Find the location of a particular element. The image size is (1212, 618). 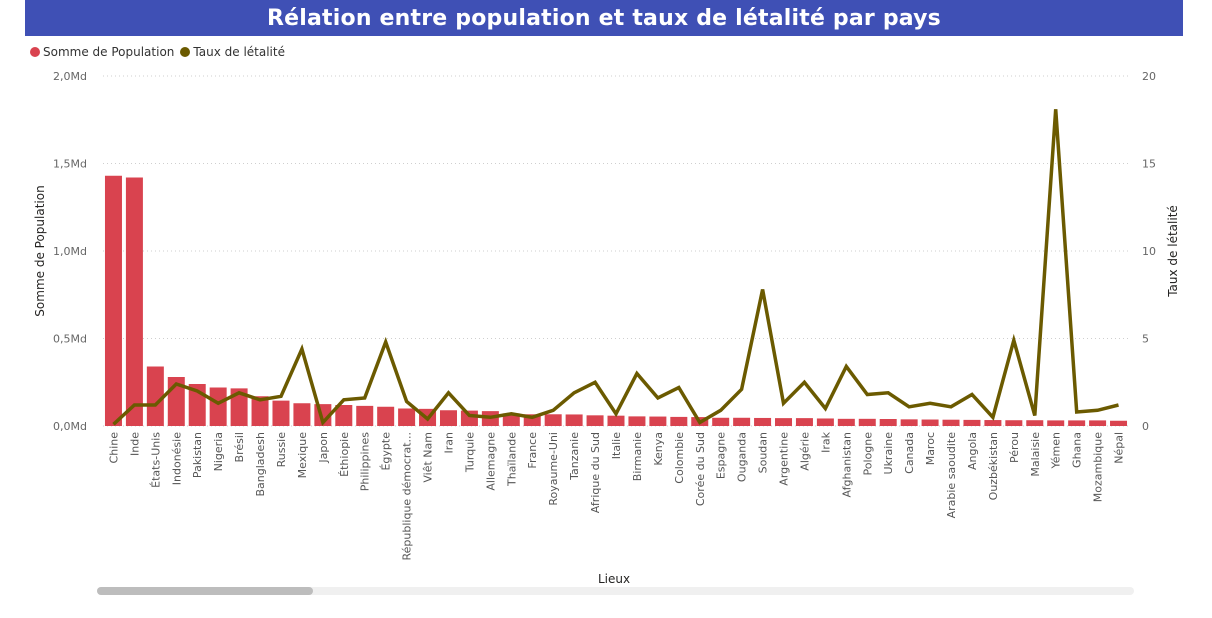

legend-label-population: Somme de Population is located at coordinates (109, 52).